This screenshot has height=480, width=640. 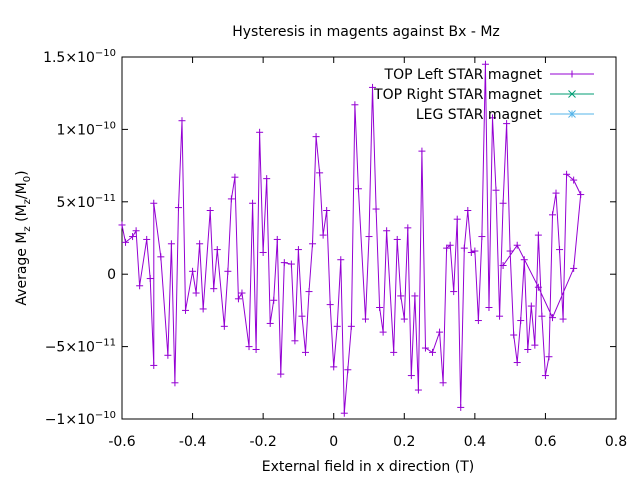 What do you see at coordinates (23, 237) in the screenshot?
I see `y-axis-label: Average Mz (Mz/M0)` at bounding box center [23, 237].